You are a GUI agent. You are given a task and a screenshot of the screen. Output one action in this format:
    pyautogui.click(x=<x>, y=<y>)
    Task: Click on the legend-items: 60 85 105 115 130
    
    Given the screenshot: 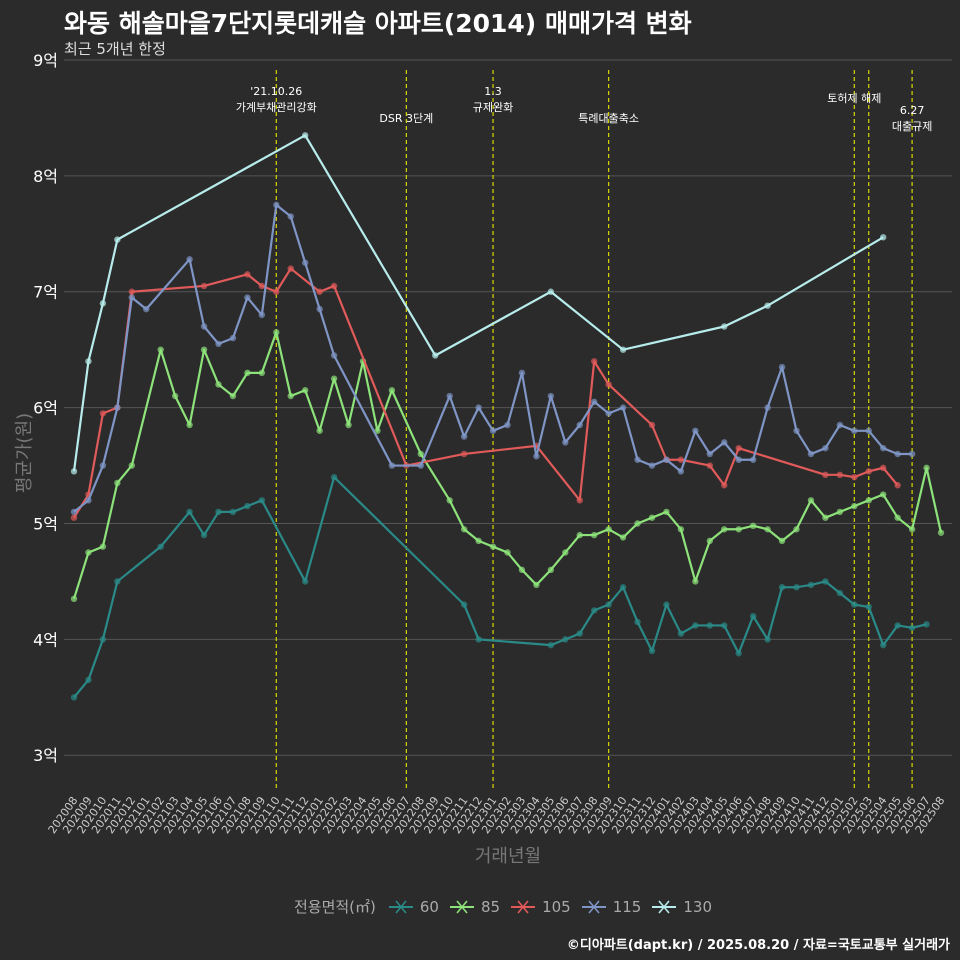 What is the action you would take?
    pyautogui.click(x=555, y=907)
    